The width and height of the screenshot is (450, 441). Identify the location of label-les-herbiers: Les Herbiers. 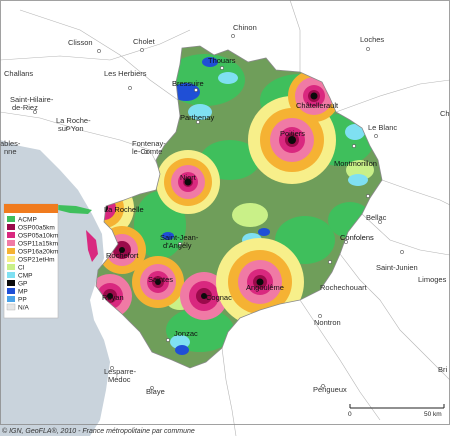
(125, 73).